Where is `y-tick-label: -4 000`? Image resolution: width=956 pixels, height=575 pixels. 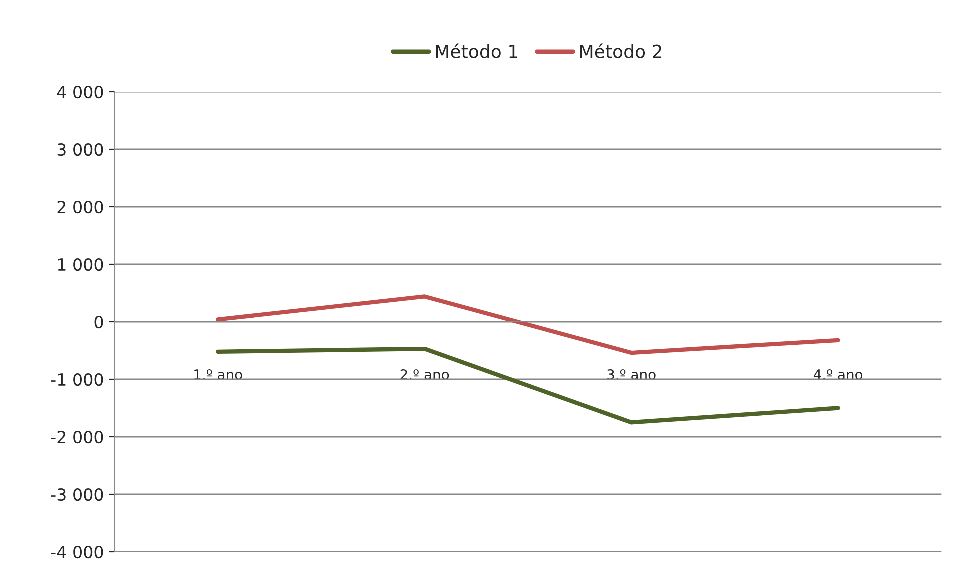 y-tick-label: -4 000 is located at coordinates (77, 552).